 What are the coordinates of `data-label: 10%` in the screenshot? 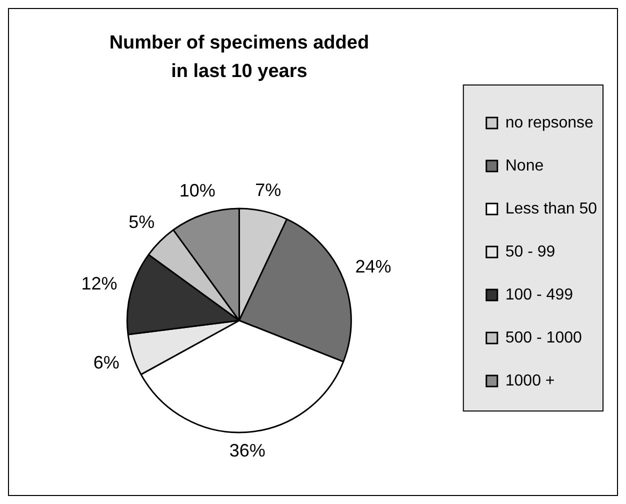 It's located at (197, 190).